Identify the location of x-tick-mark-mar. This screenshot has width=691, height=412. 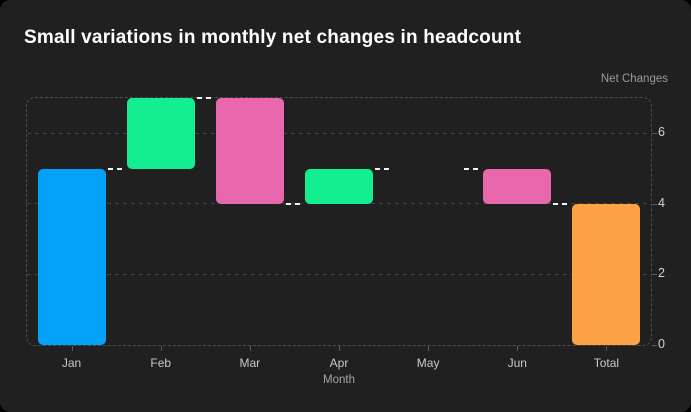
(250, 348).